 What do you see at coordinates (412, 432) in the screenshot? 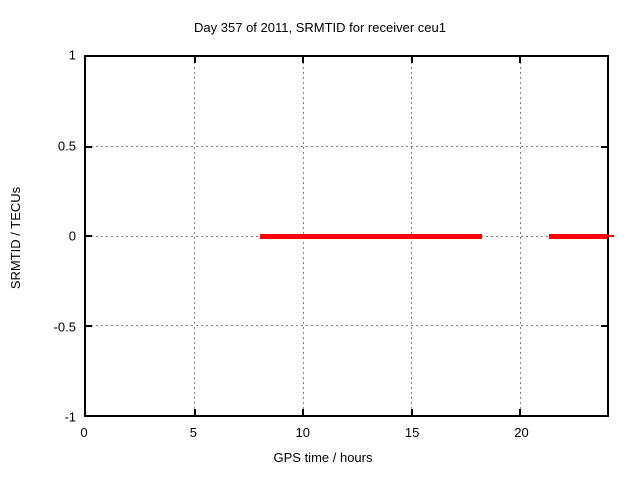
I see `x-tick-label: 15` at bounding box center [412, 432].